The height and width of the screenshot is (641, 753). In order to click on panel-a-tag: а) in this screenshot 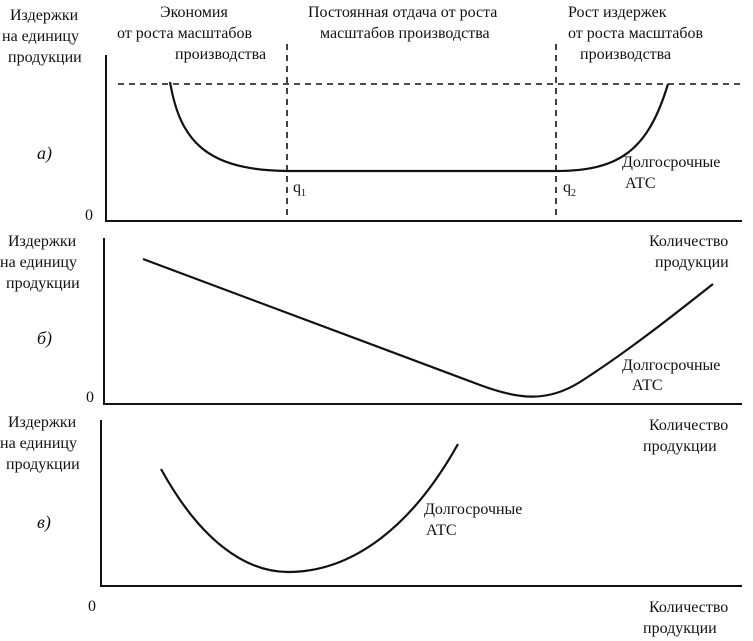, I will do `click(44, 153)`.